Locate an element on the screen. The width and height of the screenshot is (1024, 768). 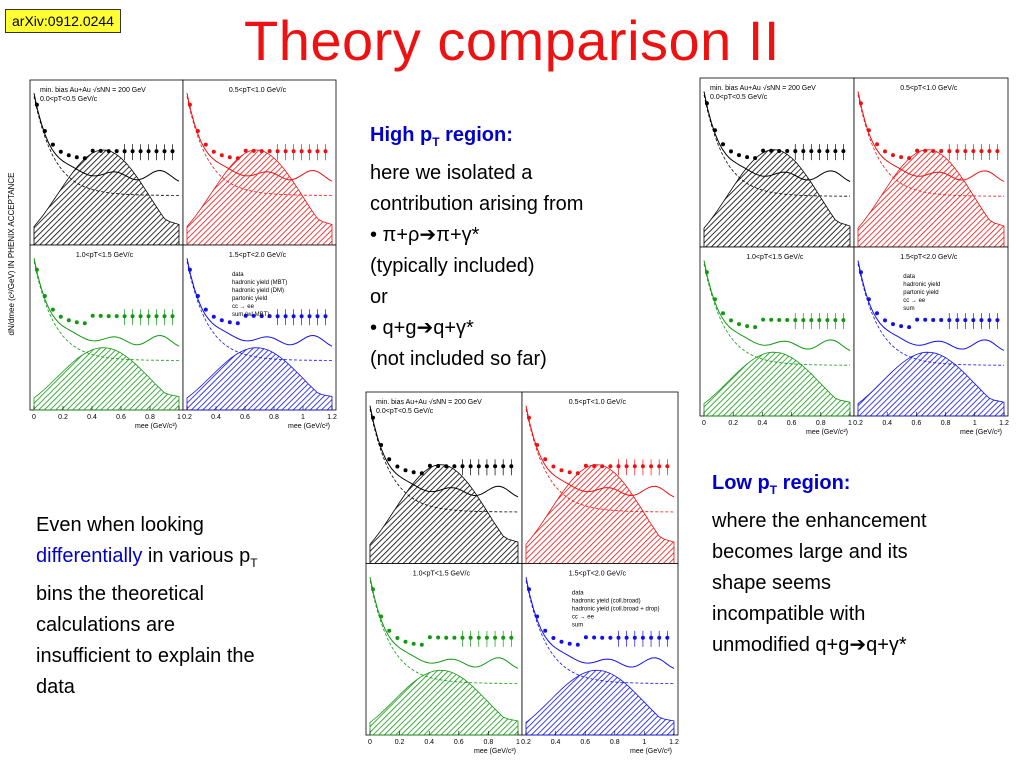
legend-entry: hadronic yield (coll.broad) is located at coordinates (606, 602).